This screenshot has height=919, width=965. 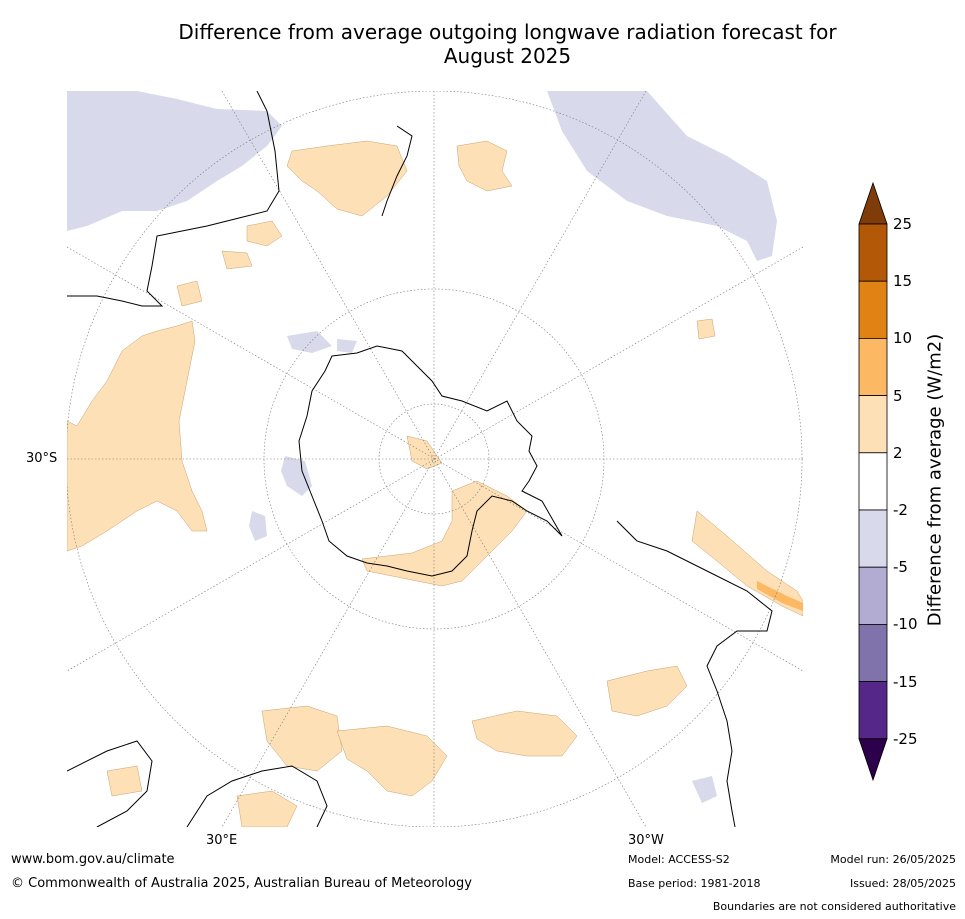 I want to click on colorbar-tick-label: -2, so click(x=900, y=510).